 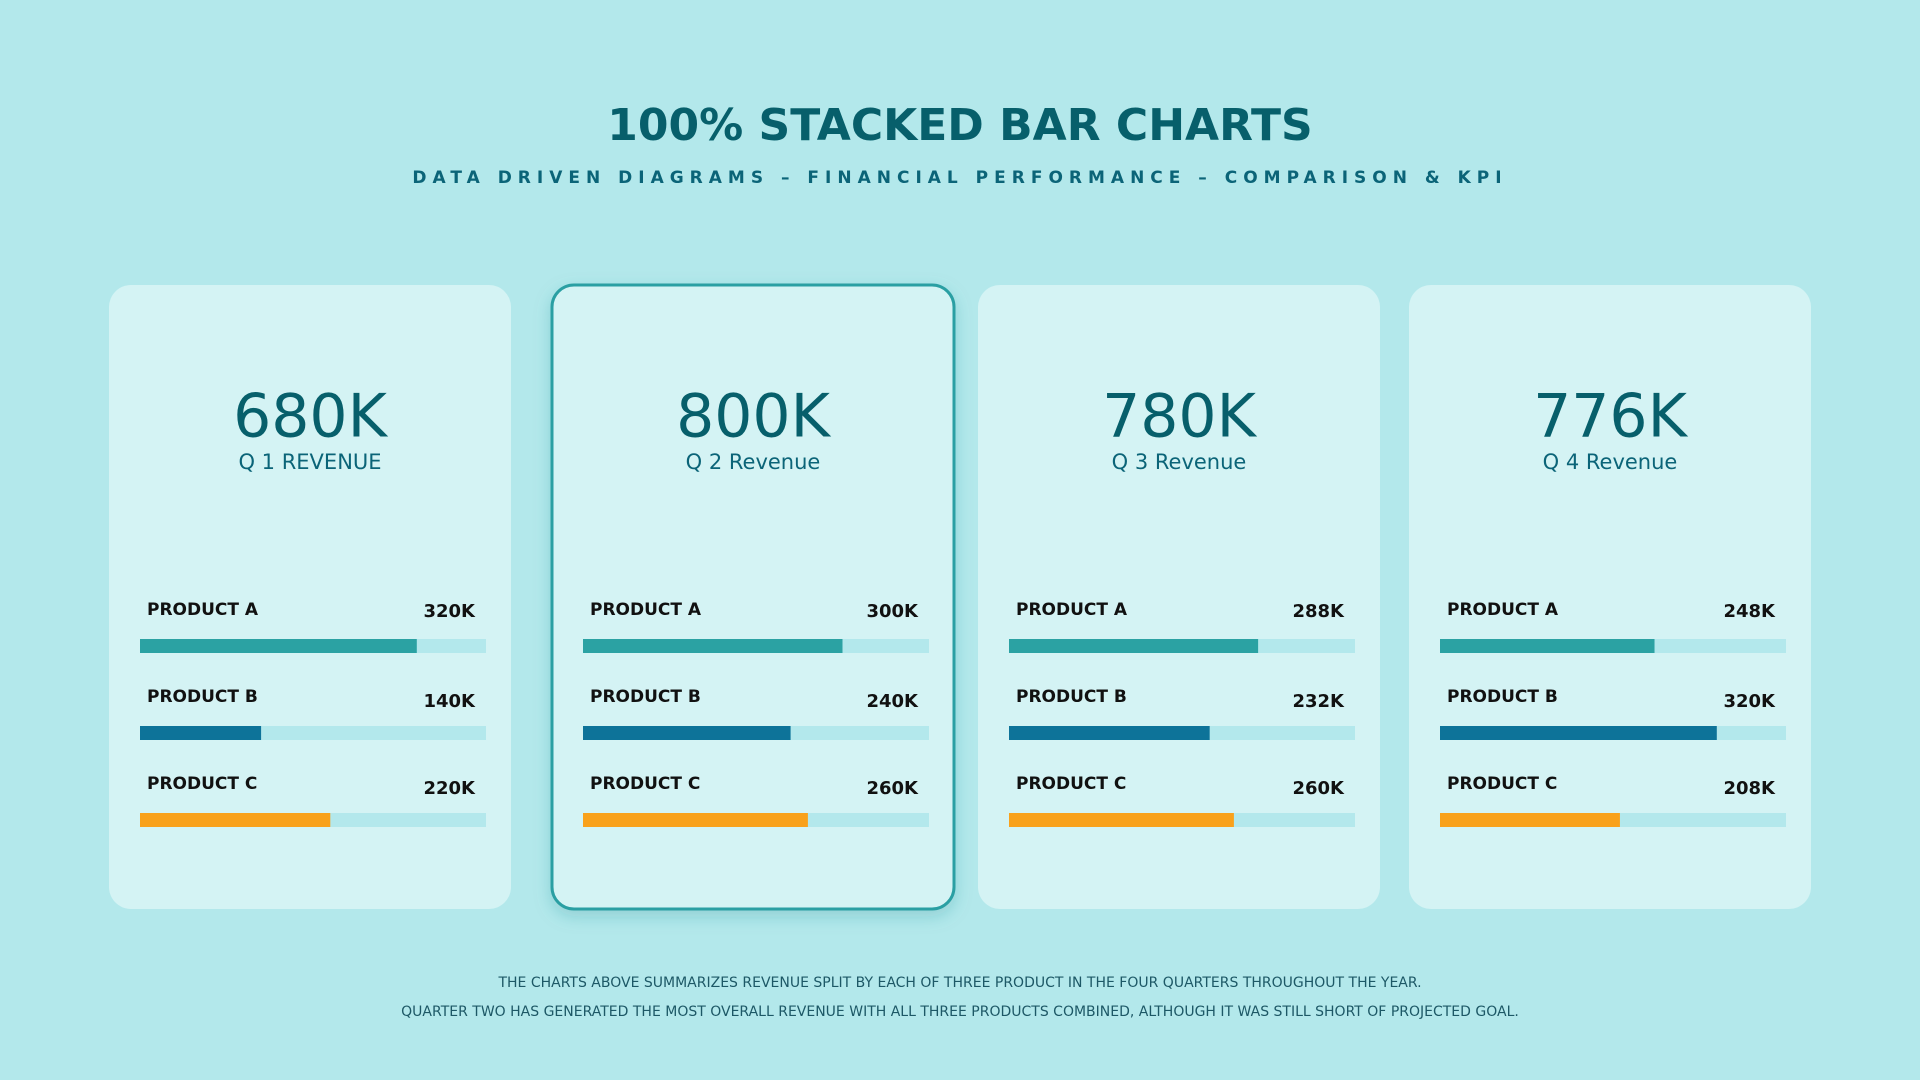 I want to click on kpi-value: 776K, so click(x=1611, y=417).